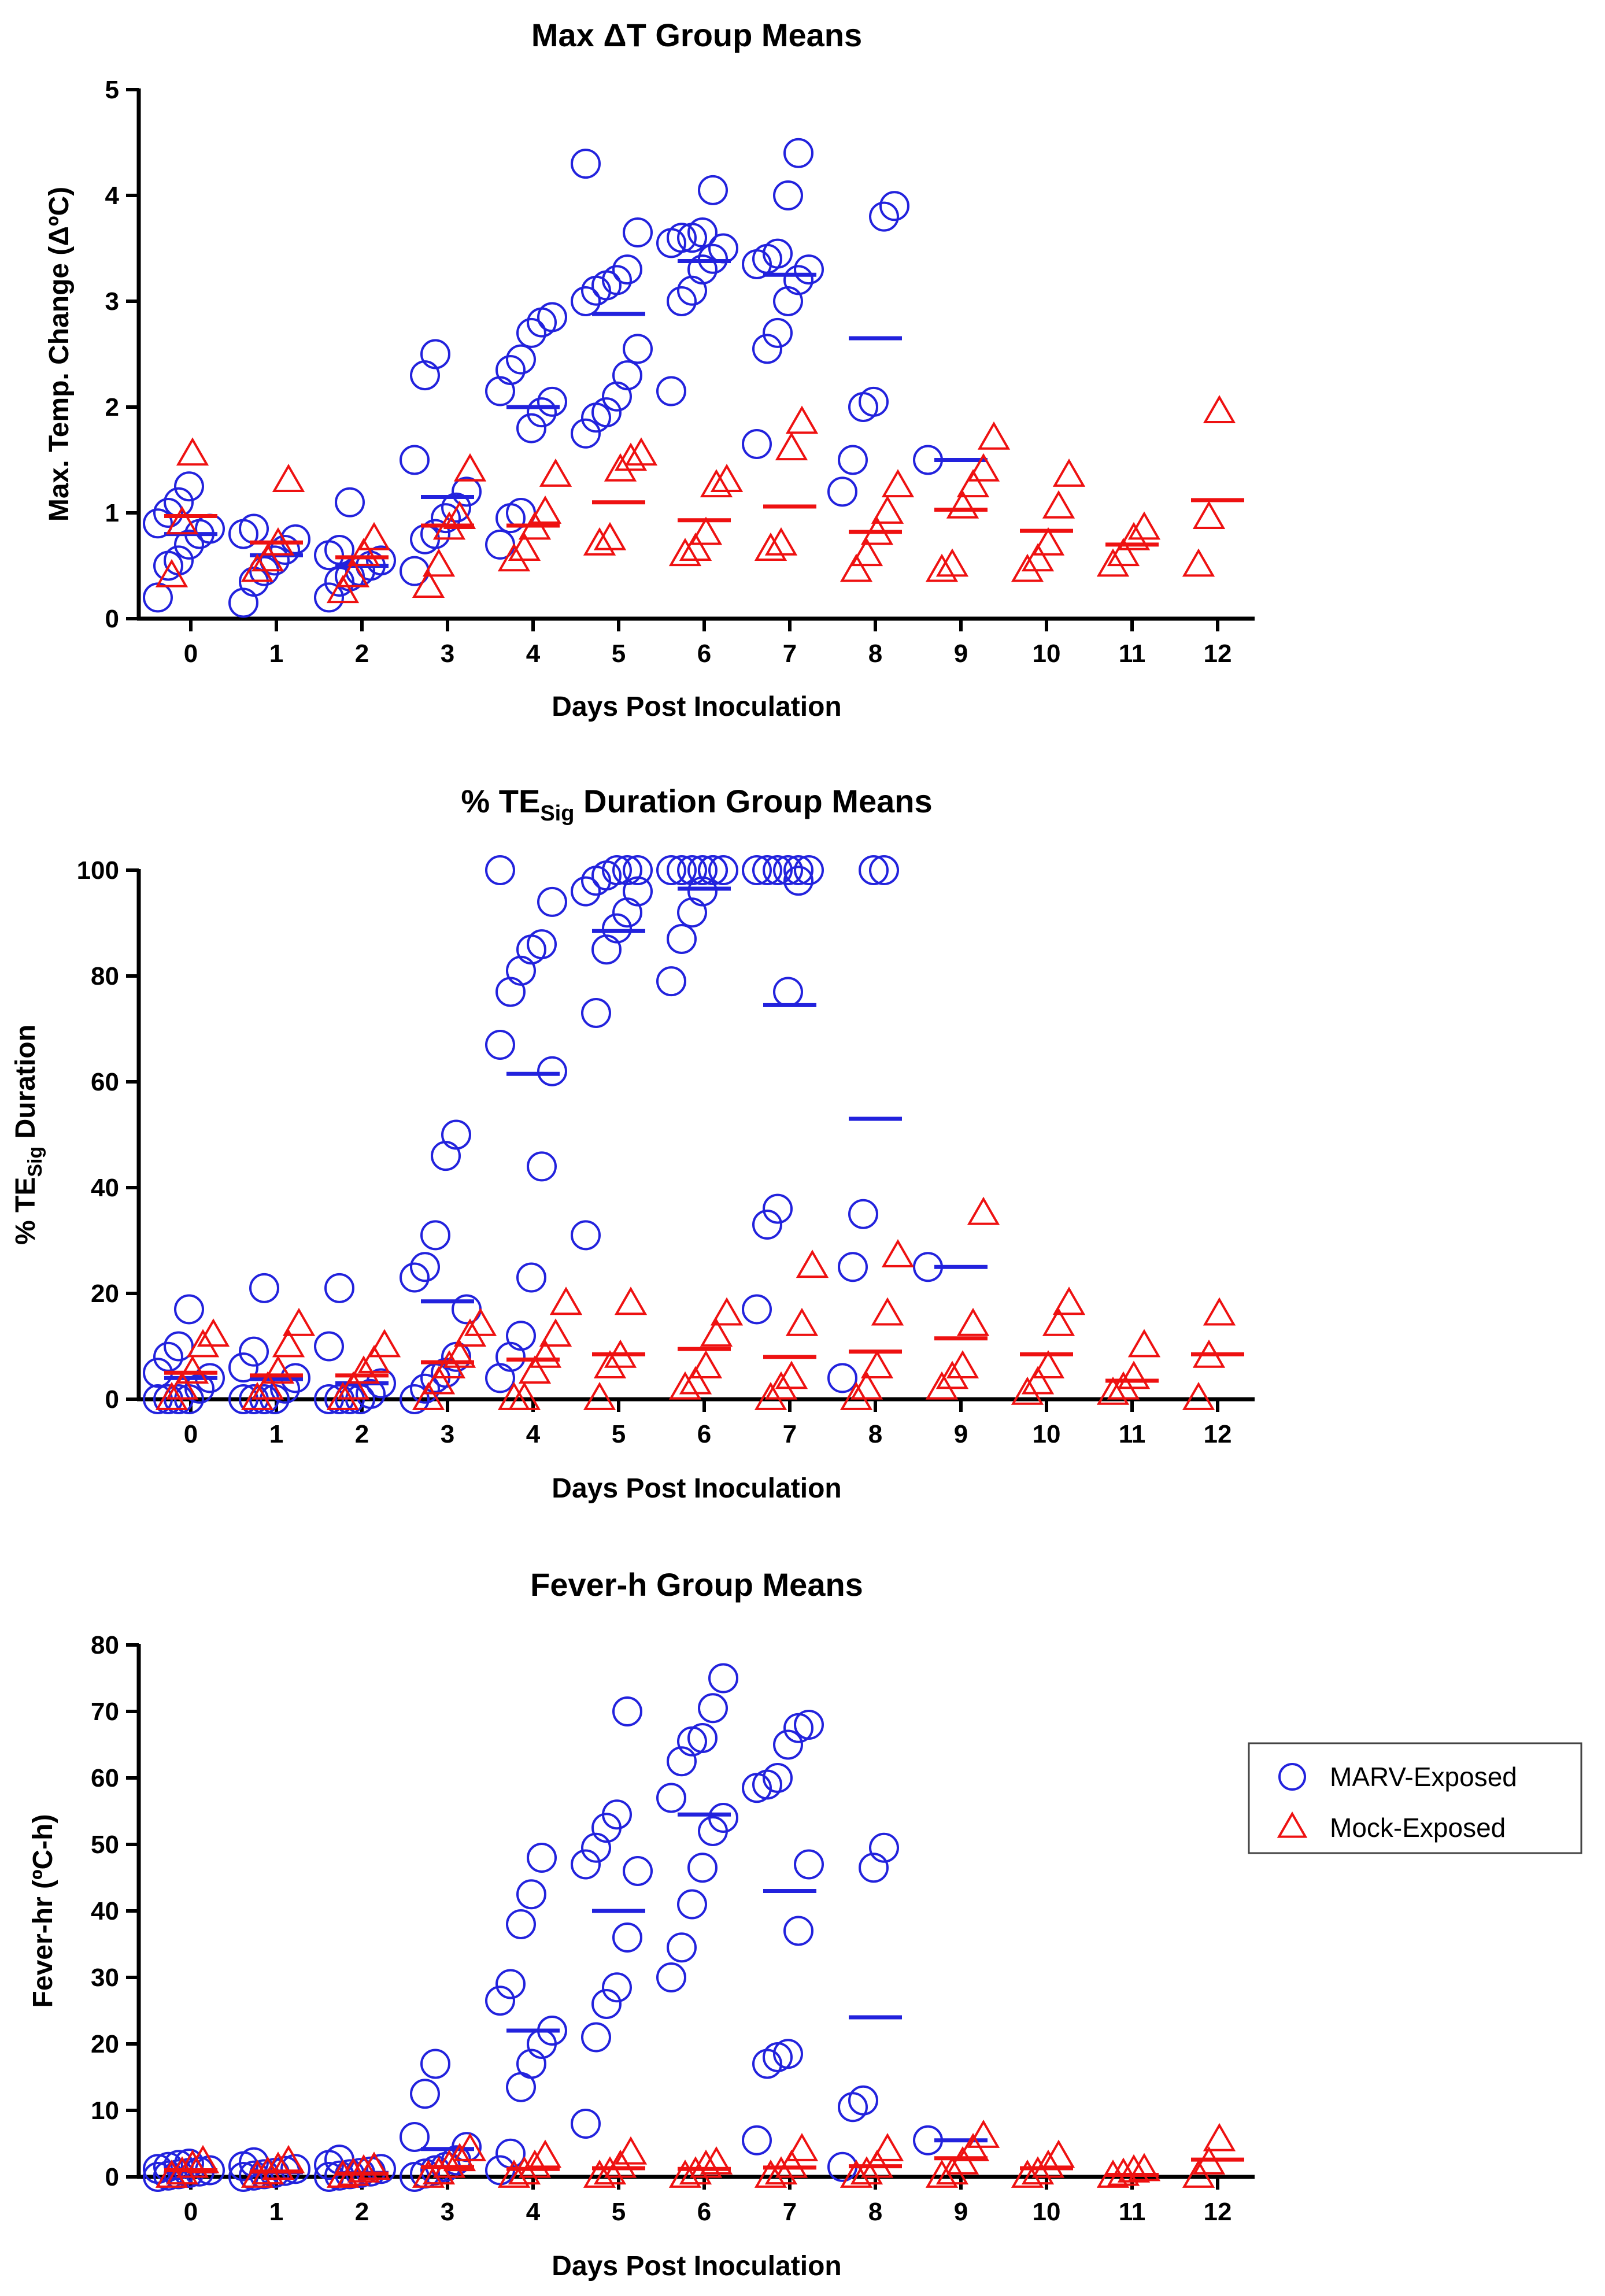 This screenshot has width=1605, height=2296. Describe the element at coordinates (112, 301) in the screenshot. I see `y-tick-label: 3` at that location.